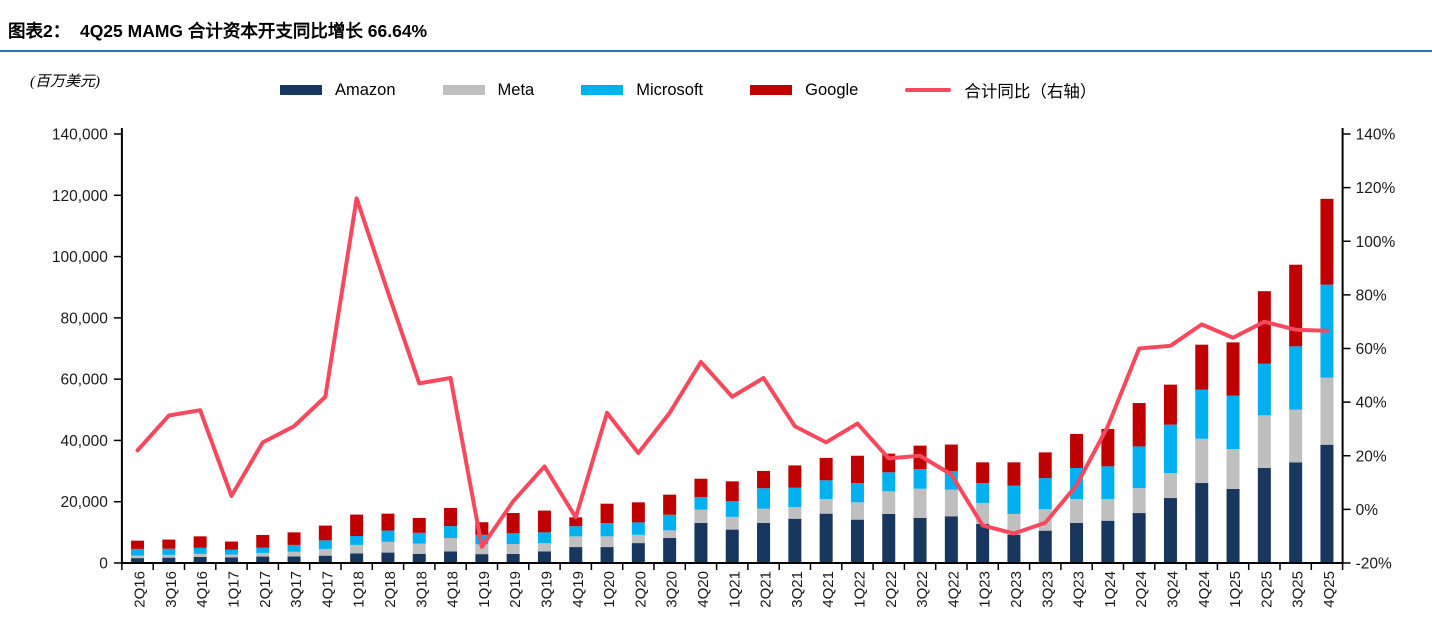  What do you see at coordinates (701, 487) in the screenshot?
I see `bar-segment-google-4Q20` at bounding box center [701, 487].